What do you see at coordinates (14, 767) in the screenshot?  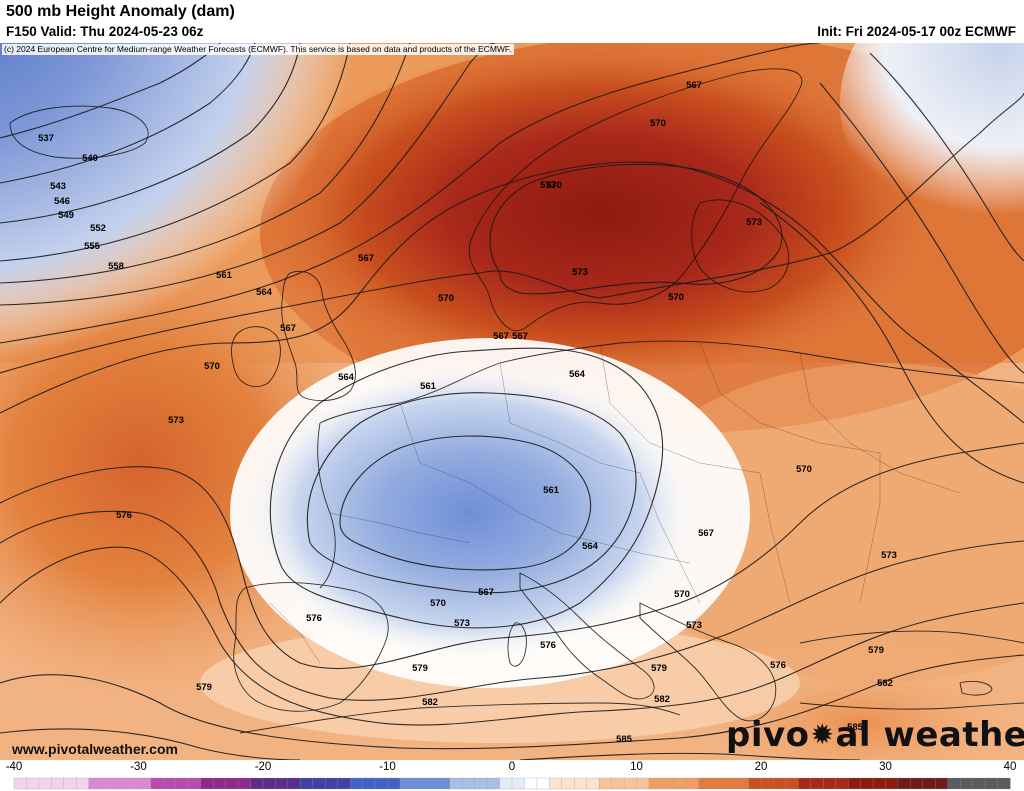 I see `colorbar-tick-label: -40` at bounding box center [14, 767].